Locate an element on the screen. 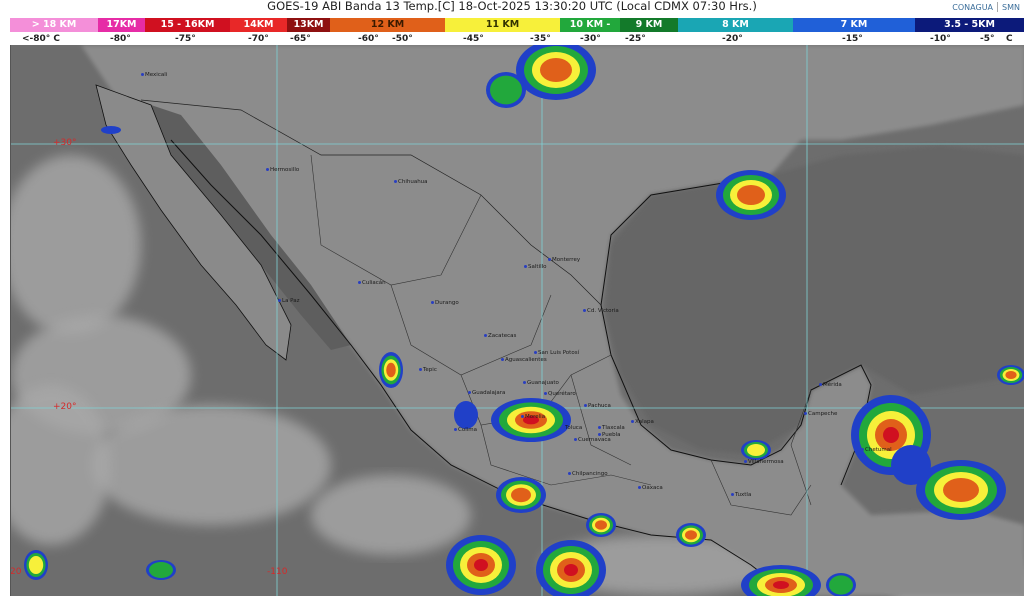  smn-logo: SMN is located at coordinates (1011, 7).